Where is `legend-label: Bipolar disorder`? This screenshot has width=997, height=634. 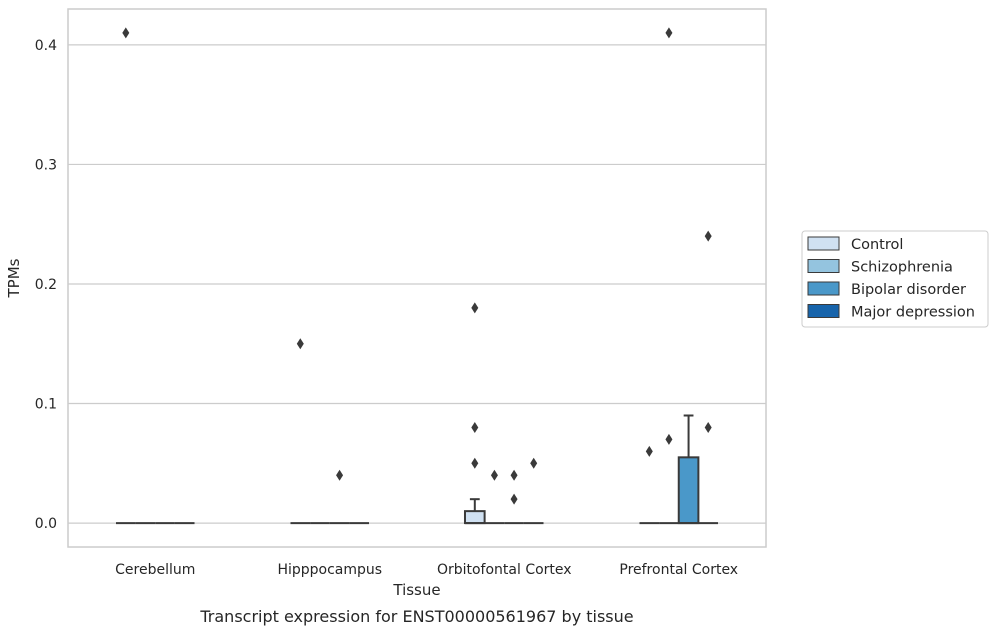
legend-label: Bipolar disorder is located at coordinates (908, 290).